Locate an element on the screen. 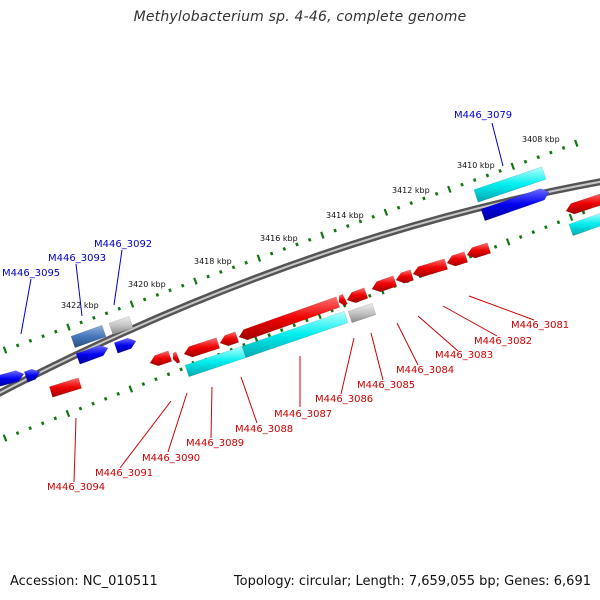 Image resolution: width=600 pixels, height=600 pixels. ruler-label: 3408 kbp is located at coordinates (541, 139).